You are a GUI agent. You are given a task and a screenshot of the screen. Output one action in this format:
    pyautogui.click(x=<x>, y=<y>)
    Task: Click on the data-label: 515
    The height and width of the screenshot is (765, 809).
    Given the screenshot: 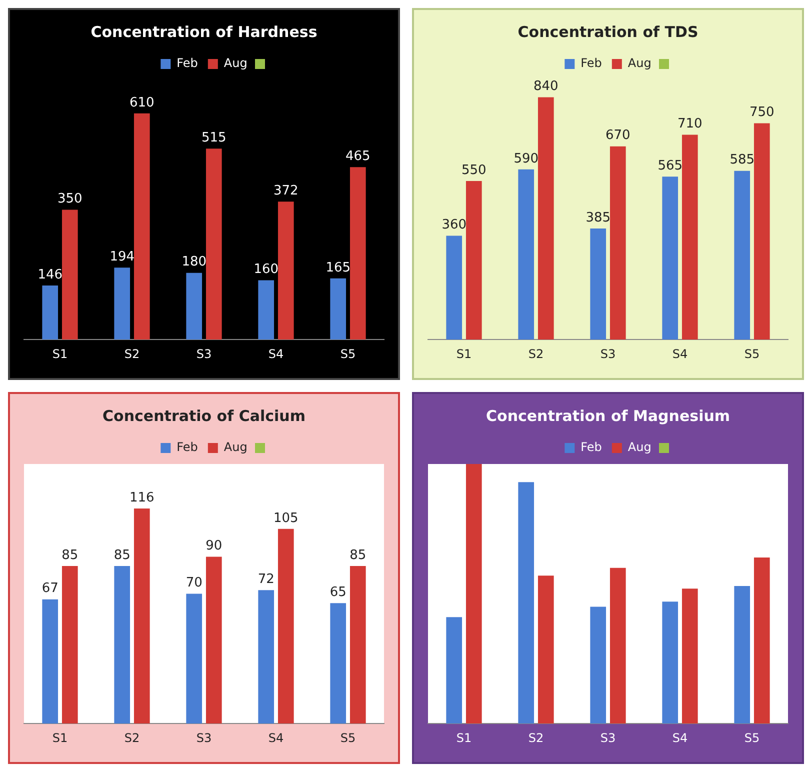 What is the action you would take?
    pyautogui.click(x=213, y=138)
    